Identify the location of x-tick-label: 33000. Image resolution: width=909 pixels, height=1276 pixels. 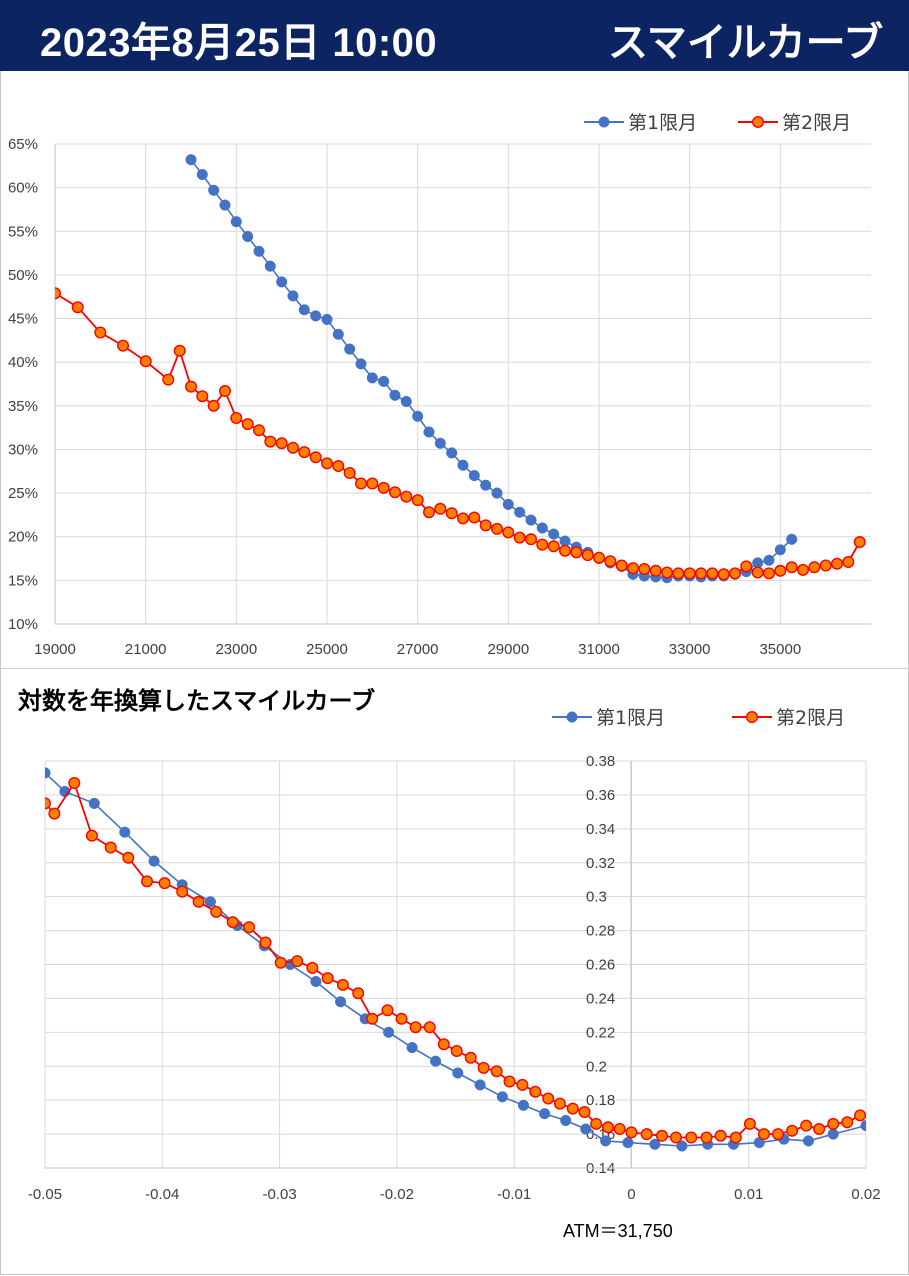
(690, 649).